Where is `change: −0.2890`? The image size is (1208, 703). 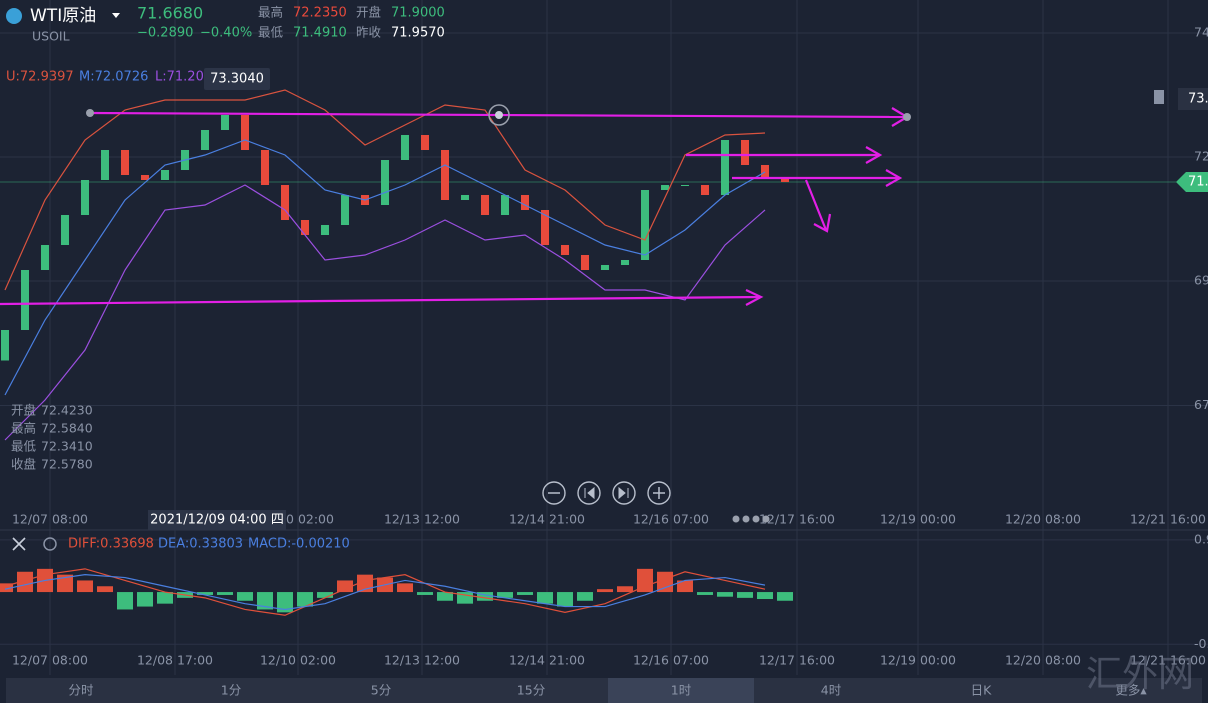
change: −0.2890 is located at coordinates (165, 33).